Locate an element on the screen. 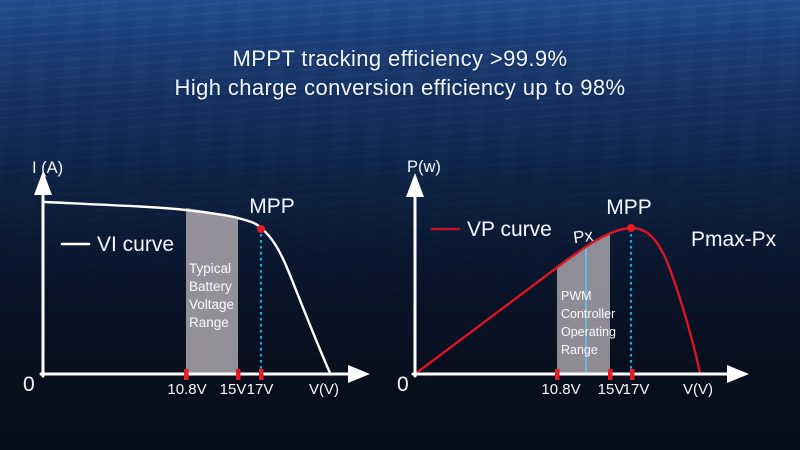 The width and height of the screenshot is (800, 450). battery-voltage-range-region is located at coordinates (212, 290).